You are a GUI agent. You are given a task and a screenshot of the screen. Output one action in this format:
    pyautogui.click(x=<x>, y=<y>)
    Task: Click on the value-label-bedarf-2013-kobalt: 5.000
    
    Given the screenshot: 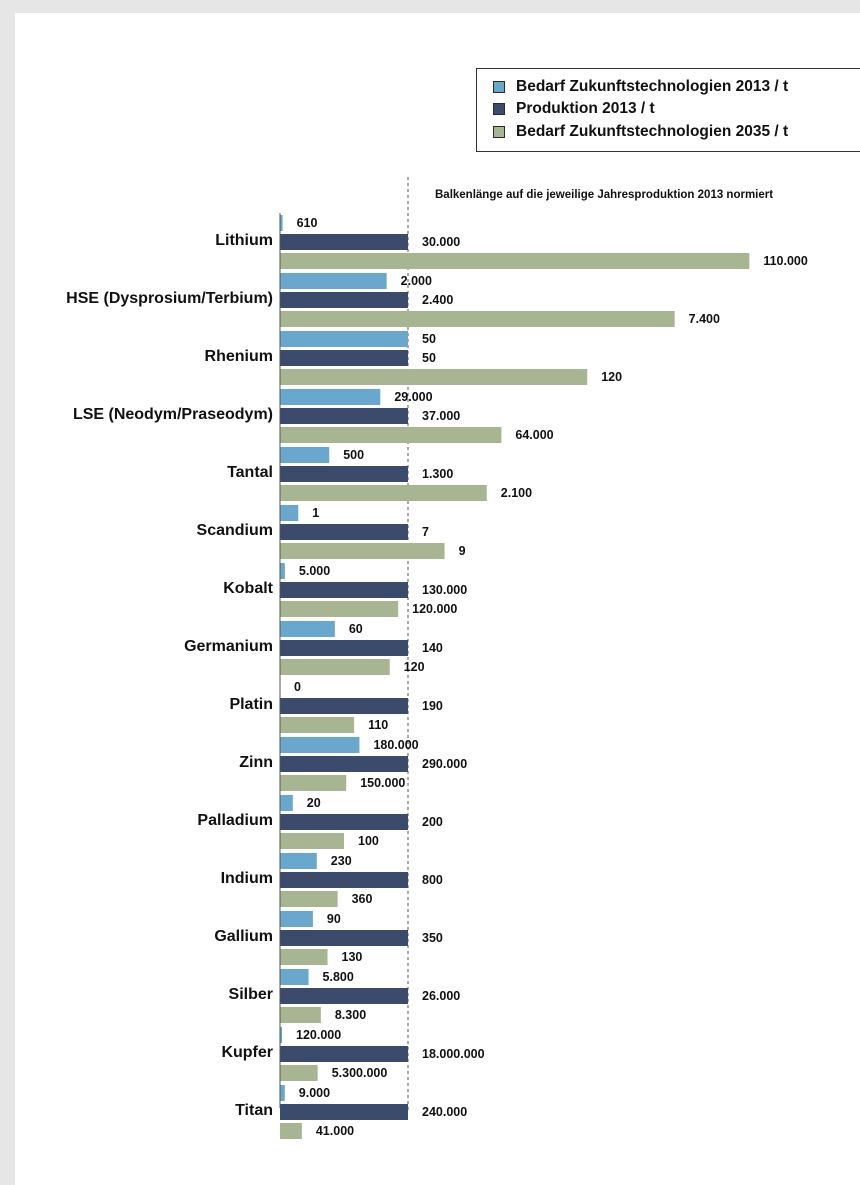 What is the action you would take?
    pyautogui.click(x=314, y=571)
    